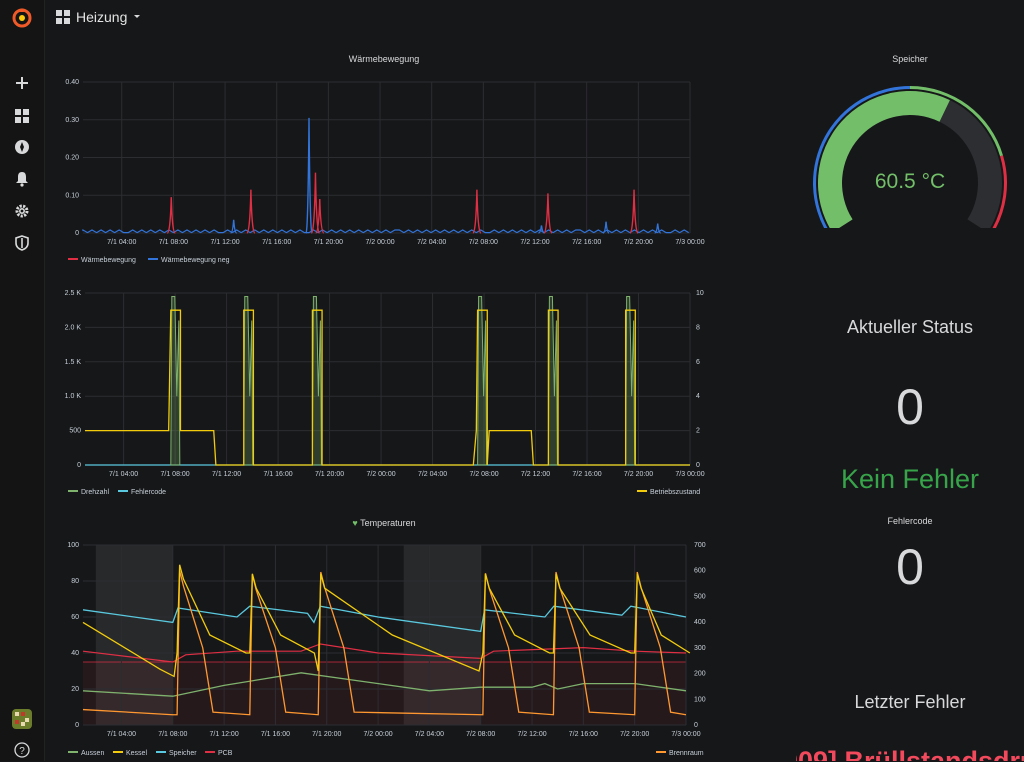 Image resolution: width=1024 pixels, height=762 pixels. What do you see at coordinates (75, 431) in the screenshot?
I see `y-tick-label: 500` at bounding box center [75, 431].